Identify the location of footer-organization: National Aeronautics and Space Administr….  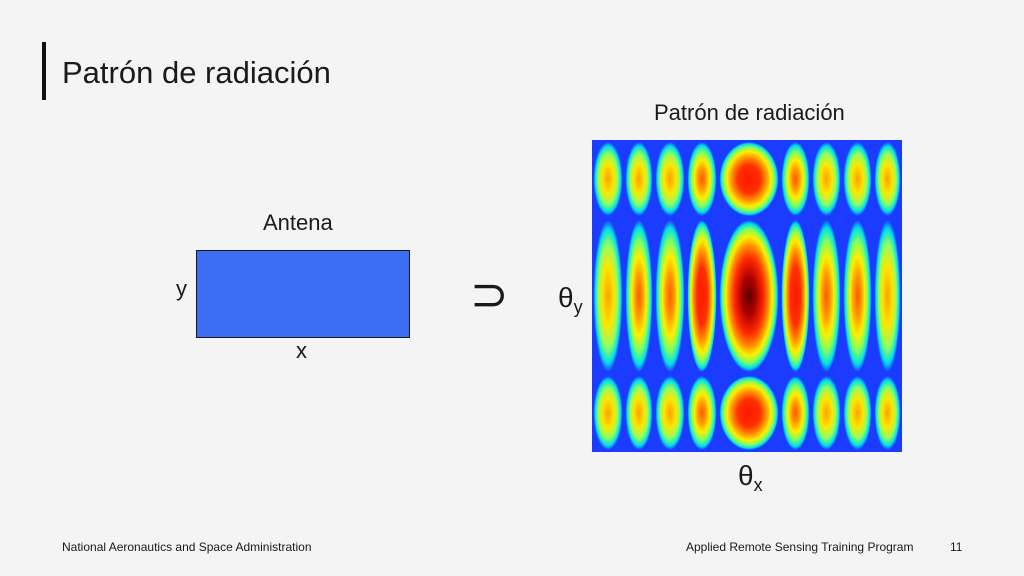
(187, 547).